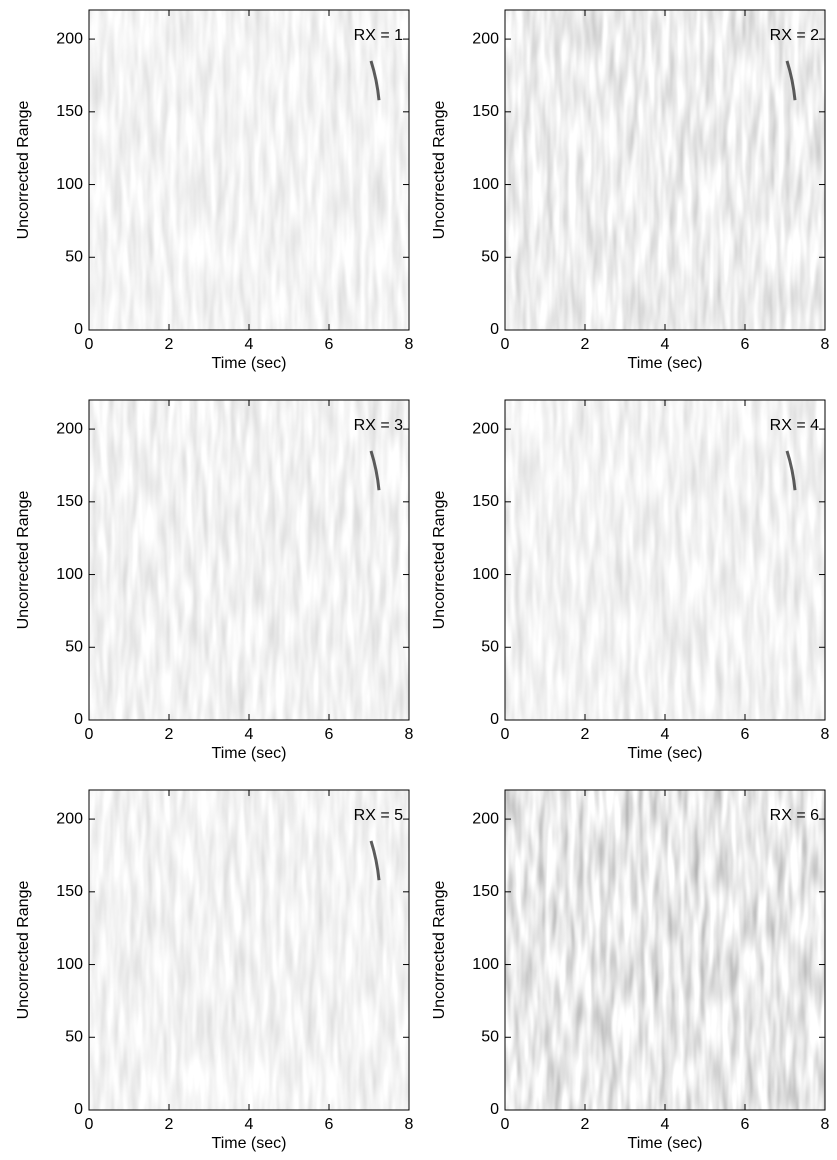 The width and height of the screenshot is (837, 1160). I want to click on panel-label: RX = 4, so click(794, 425).